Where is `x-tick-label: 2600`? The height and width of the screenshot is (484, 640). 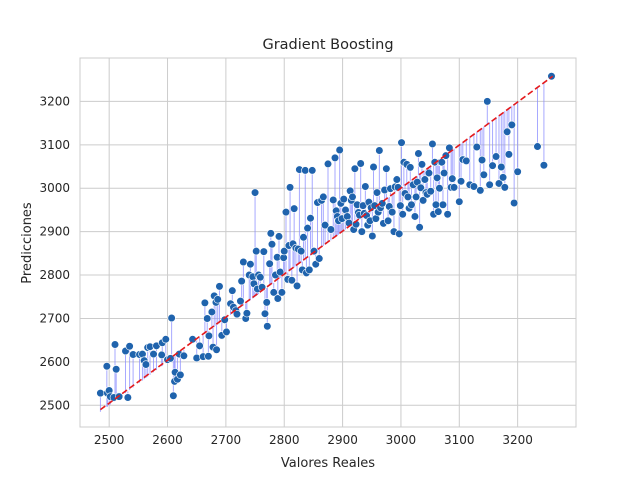 x-tick-label: 2600 is located at coordinates (167, 440).